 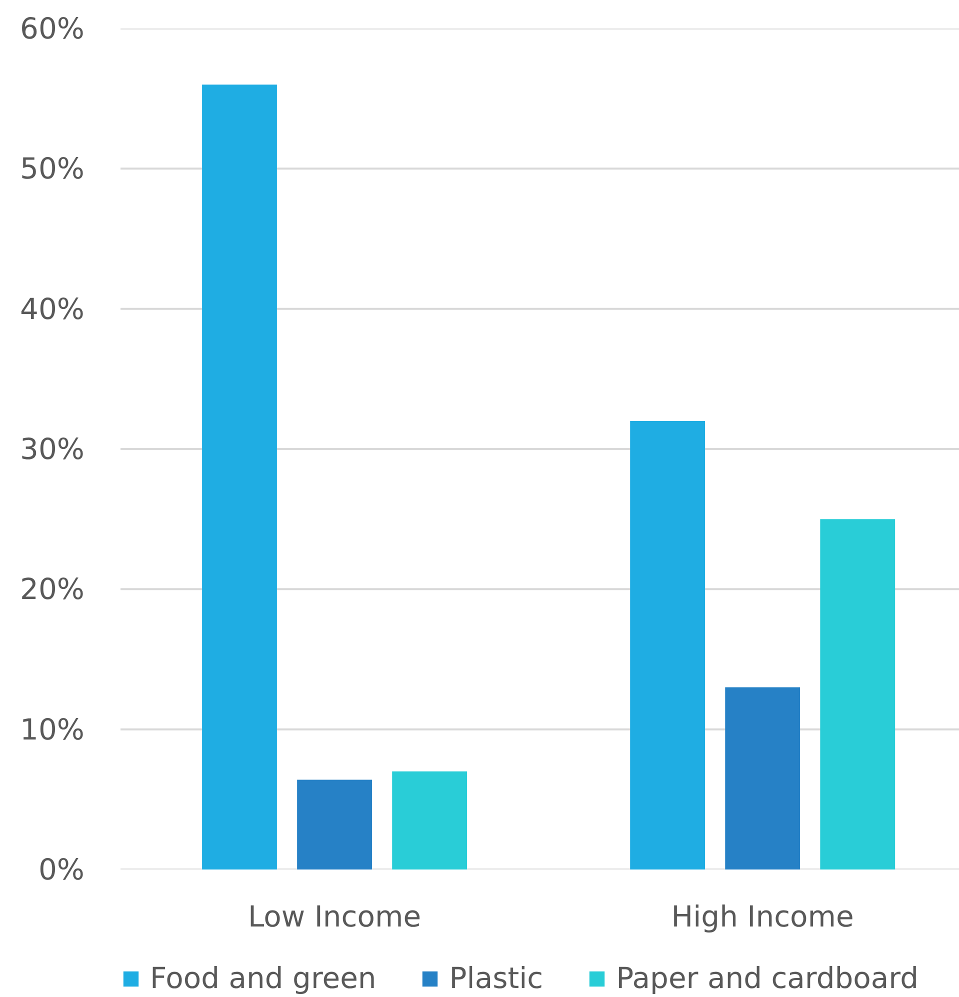 What do you see at coordinates (496, 978) in the screenshot?
I see `legend-label: Plastic` at bounding box center [496, 978].